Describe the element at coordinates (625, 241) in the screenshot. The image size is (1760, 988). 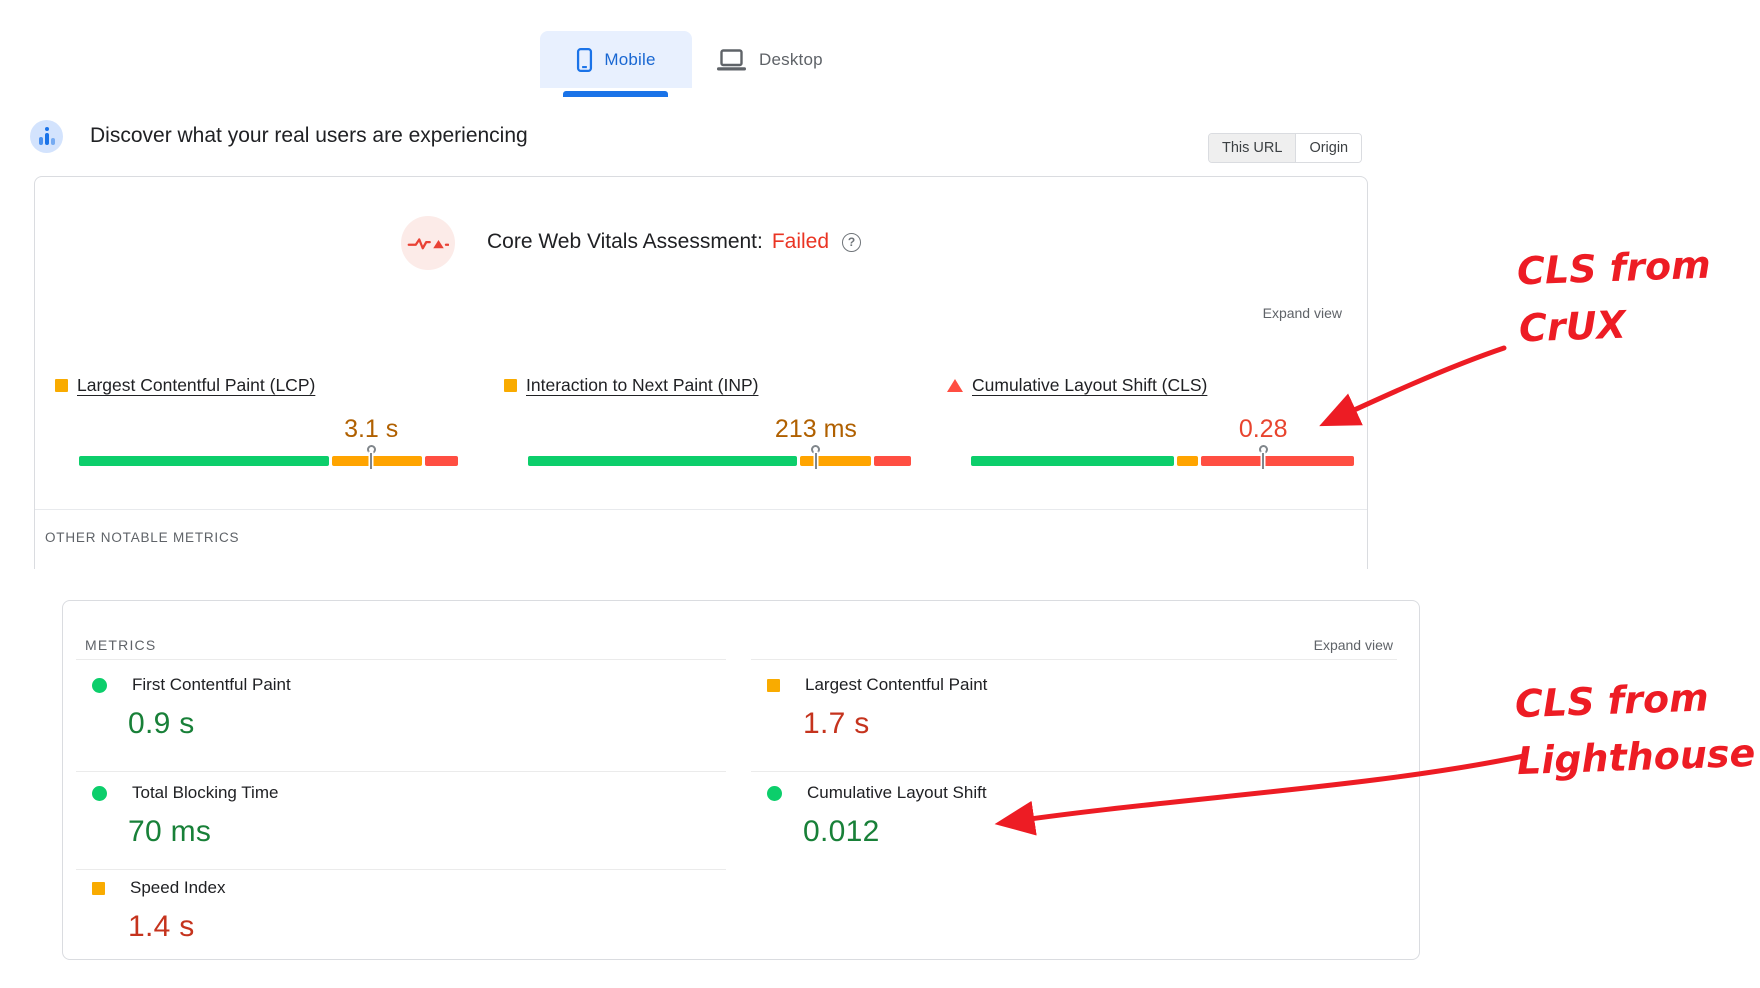
I see `assessment-title: Core Web Vitals Assessment:` at that location.